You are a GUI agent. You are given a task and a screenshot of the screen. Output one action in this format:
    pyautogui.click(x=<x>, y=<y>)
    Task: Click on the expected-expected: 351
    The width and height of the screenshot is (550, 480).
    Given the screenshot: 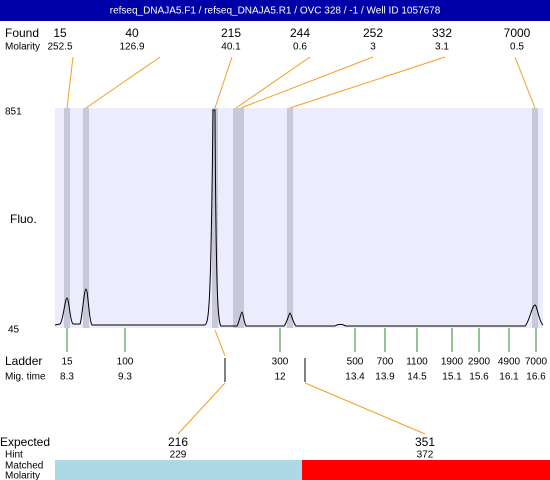 What is the action you would take?
    pyautogui.click(x=425, y=442)
    